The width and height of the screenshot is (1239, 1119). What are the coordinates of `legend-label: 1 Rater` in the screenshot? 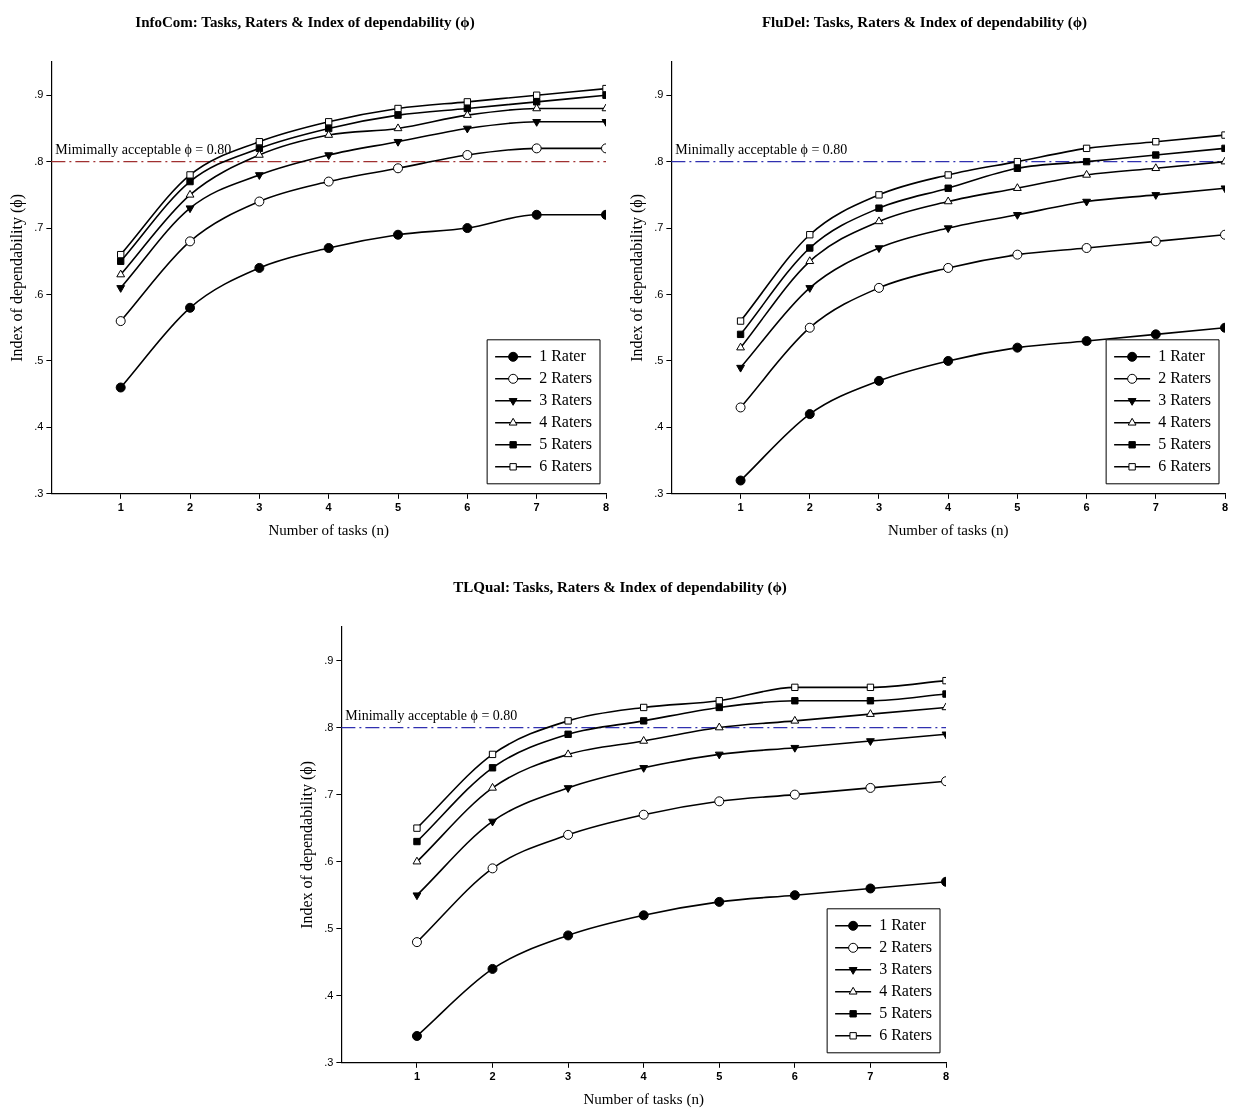 It's located at (563, 355).